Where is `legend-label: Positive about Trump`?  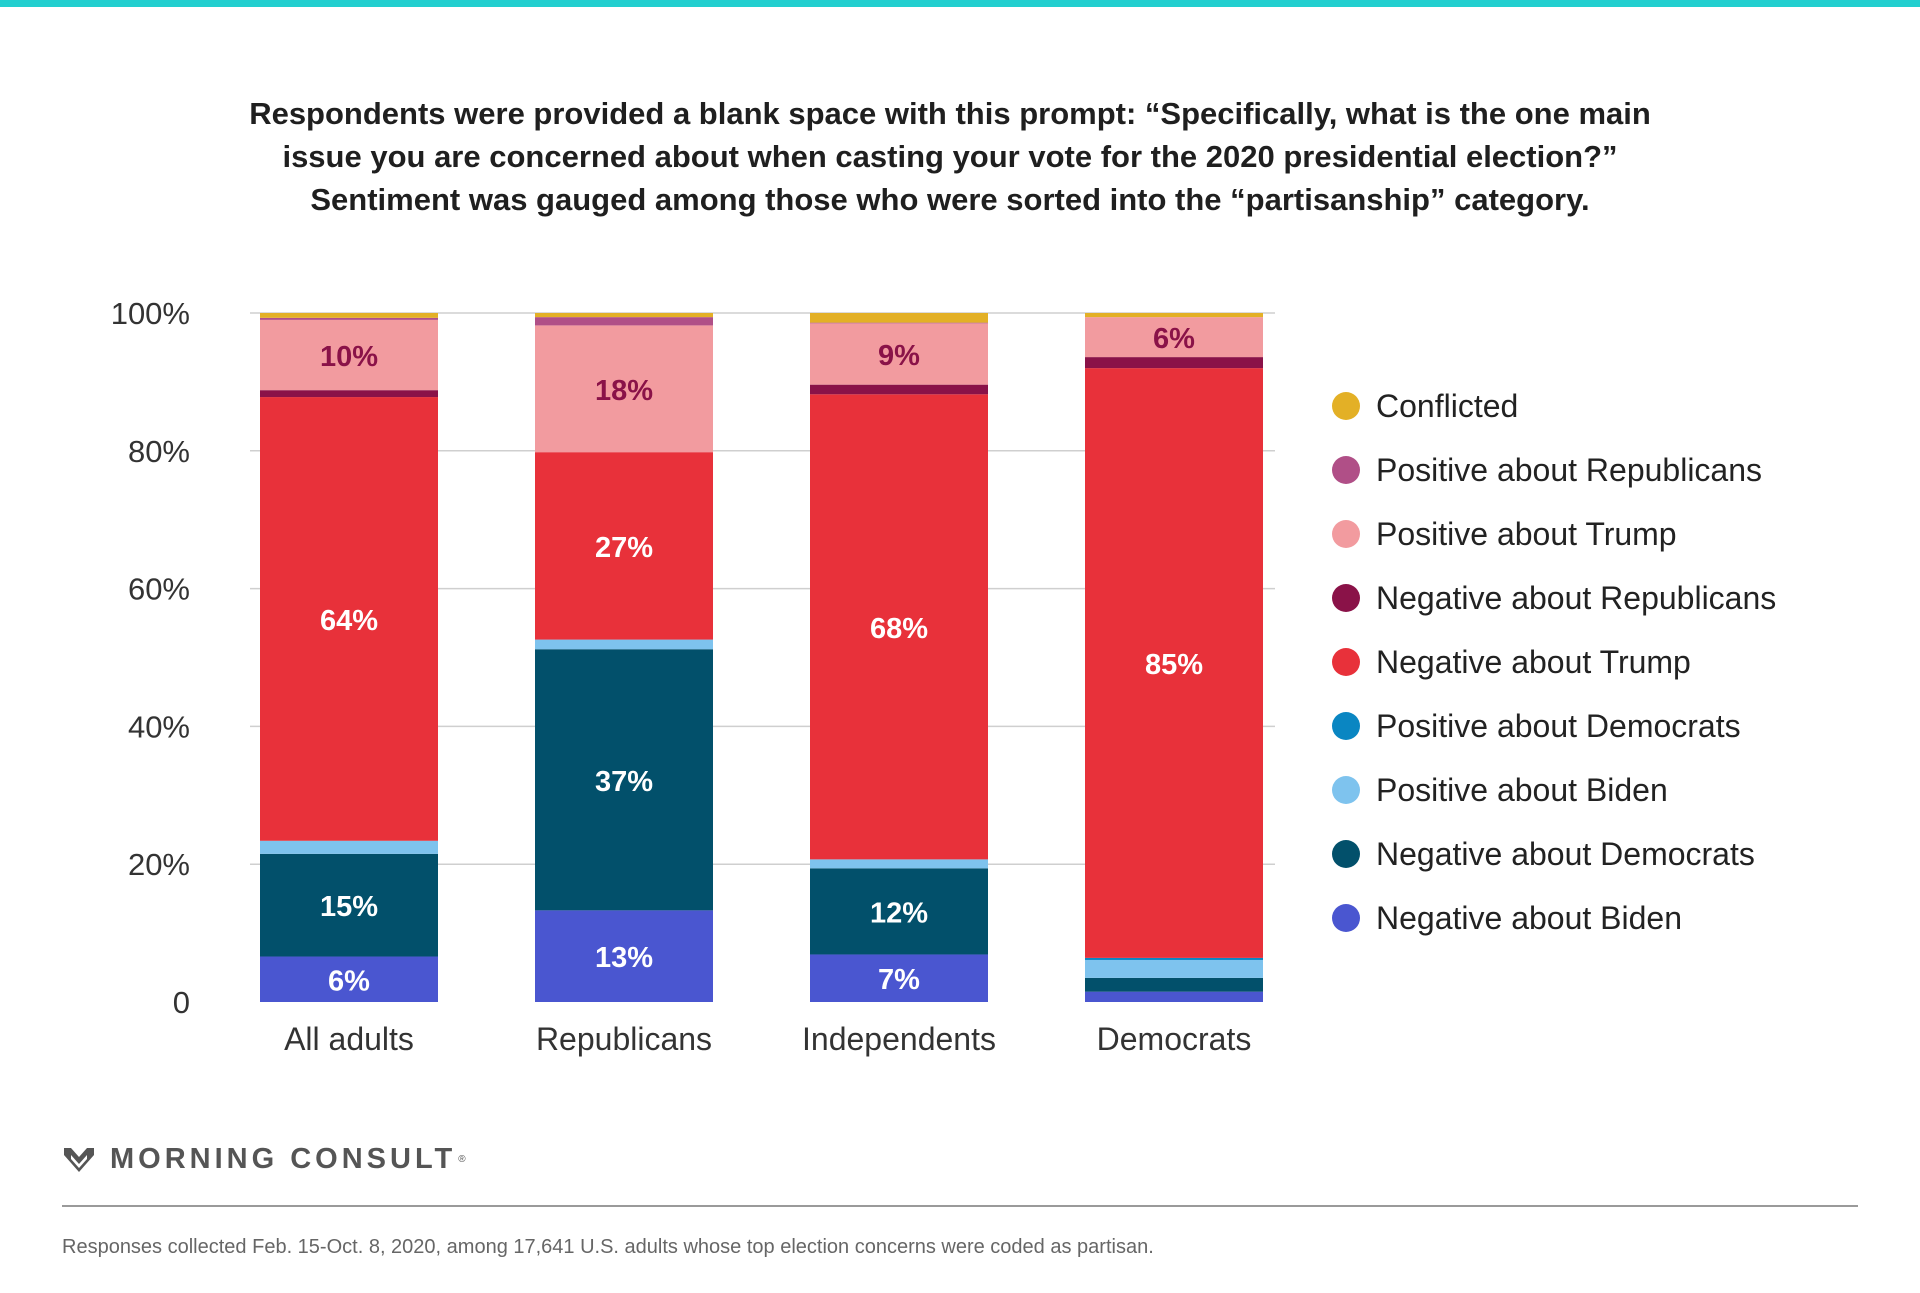
legend-label: Positive about Trump is located at coordinates (1526, 533).